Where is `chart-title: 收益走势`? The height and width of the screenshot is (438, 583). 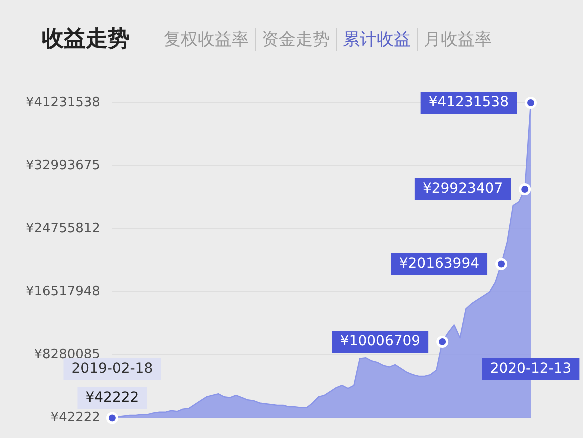 chart-title: 收益走势 is located at coordinates (86, 40).